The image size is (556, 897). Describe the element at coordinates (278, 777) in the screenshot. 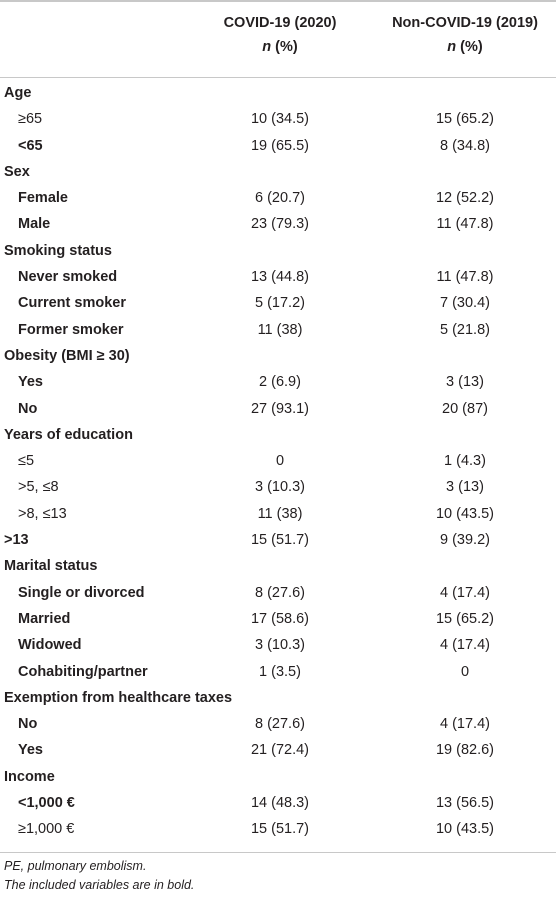

I see `table-row: Income` at that location.